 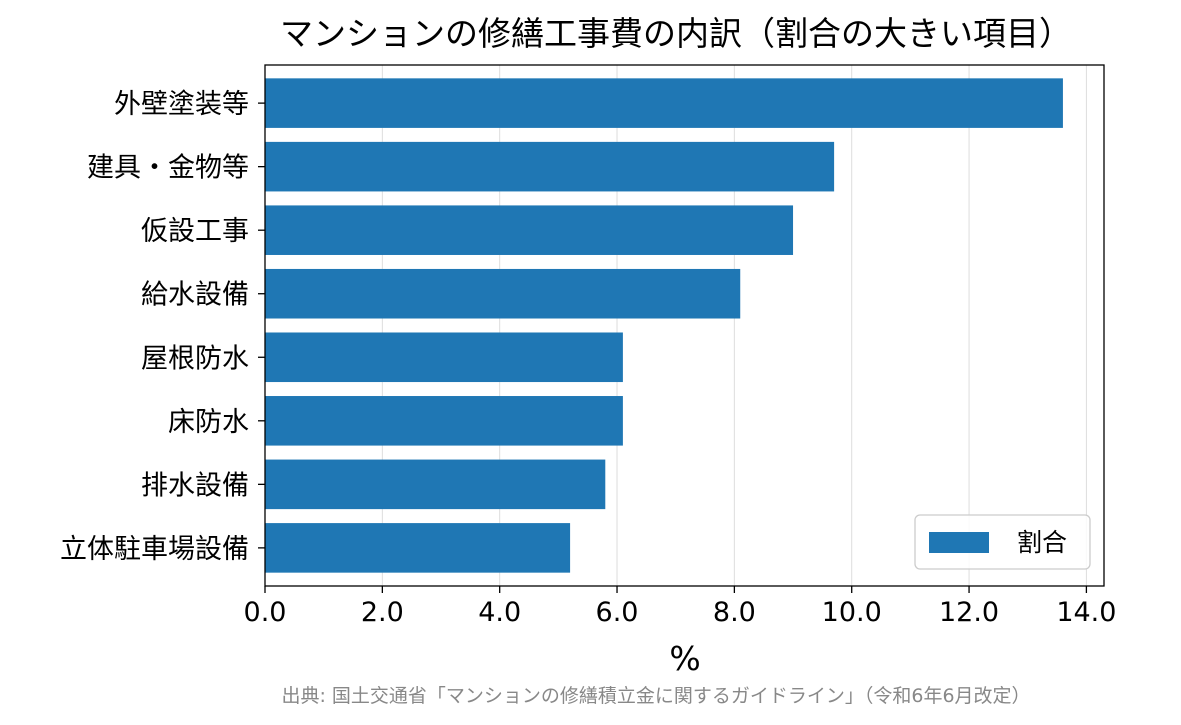 What do you see at coordinates (265, 612) in the screenshot?
I see `x-tick-label: 0.0` at bounding box center [265, 612].